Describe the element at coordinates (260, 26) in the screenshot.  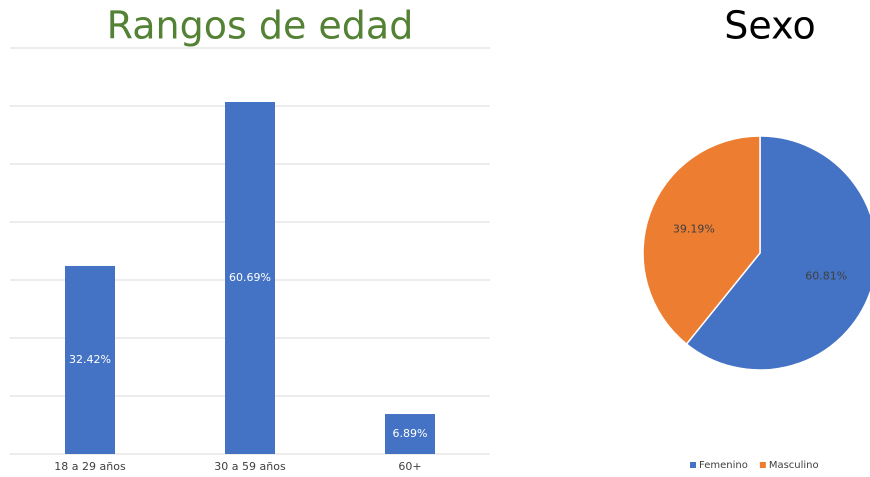
I see `bar-title: Rangos de edad` at that location.